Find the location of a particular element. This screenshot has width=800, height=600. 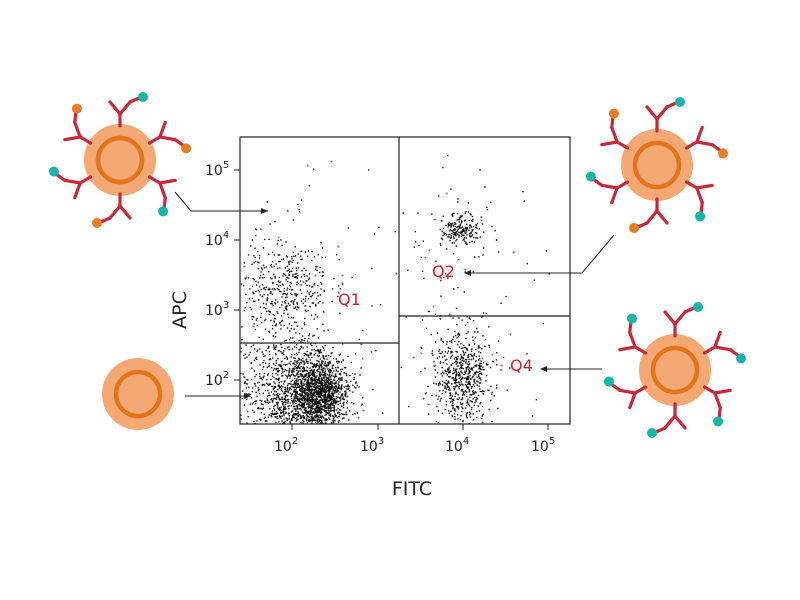

x-axis-label: FITC is located at coordinates (412, 489).